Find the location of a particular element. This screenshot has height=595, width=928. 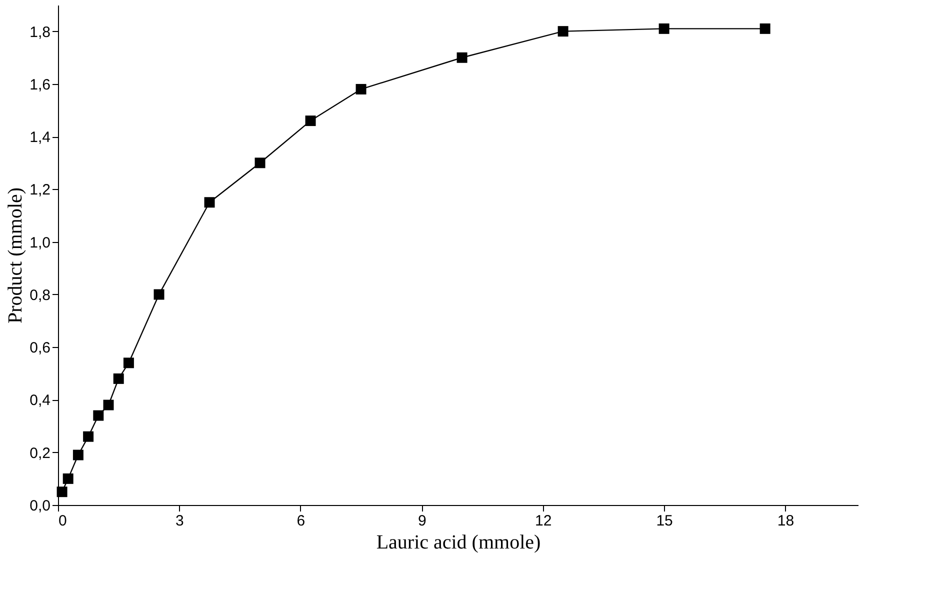

x-tick-label: 0 is located at coordinates (62, 521).